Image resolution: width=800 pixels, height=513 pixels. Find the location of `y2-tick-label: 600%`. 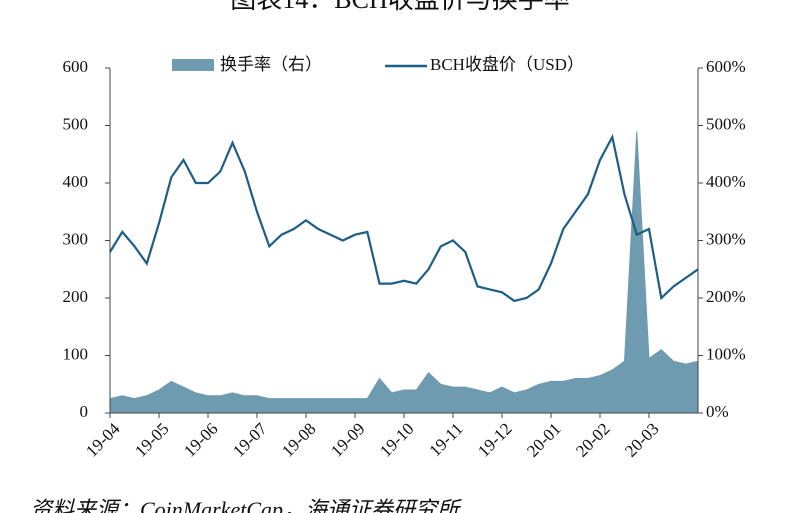

y2-tick-label: 600% is located at coordinates (726, 66).